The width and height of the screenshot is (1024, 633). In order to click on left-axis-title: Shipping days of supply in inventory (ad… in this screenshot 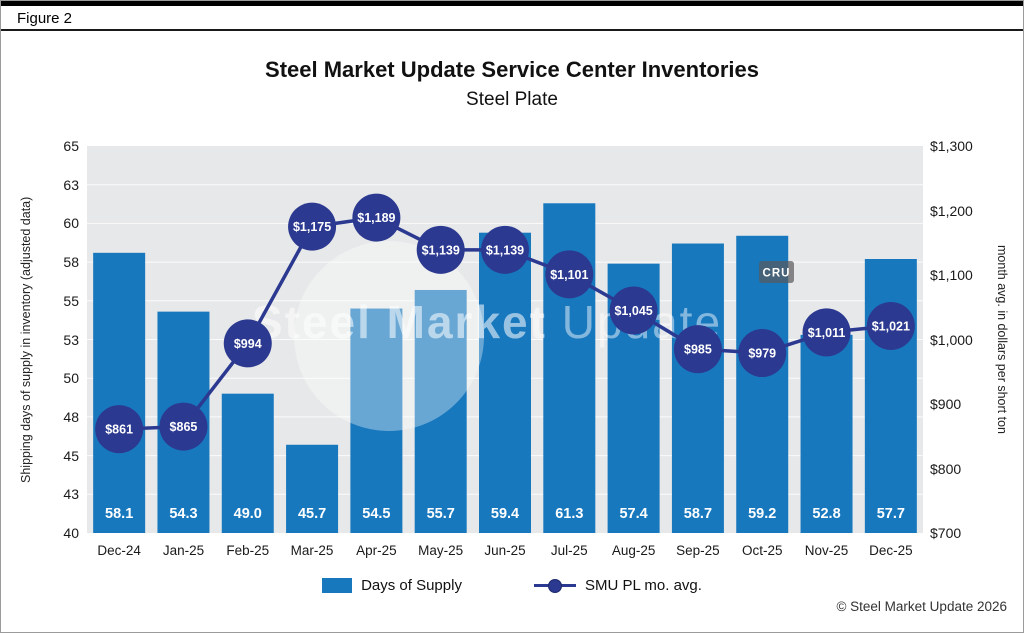, I will do `click(26, 339)`.